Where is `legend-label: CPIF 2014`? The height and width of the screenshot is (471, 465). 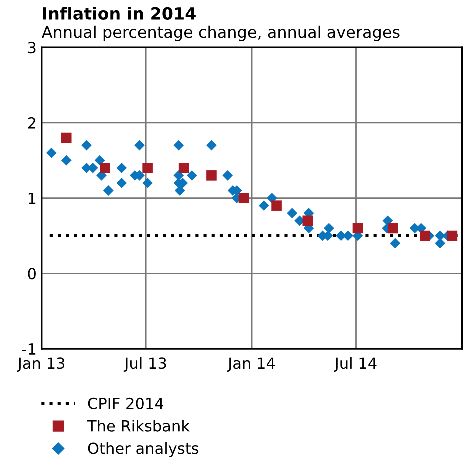
legend-label: CPIF 2014 is located at coordinates (126, 404).